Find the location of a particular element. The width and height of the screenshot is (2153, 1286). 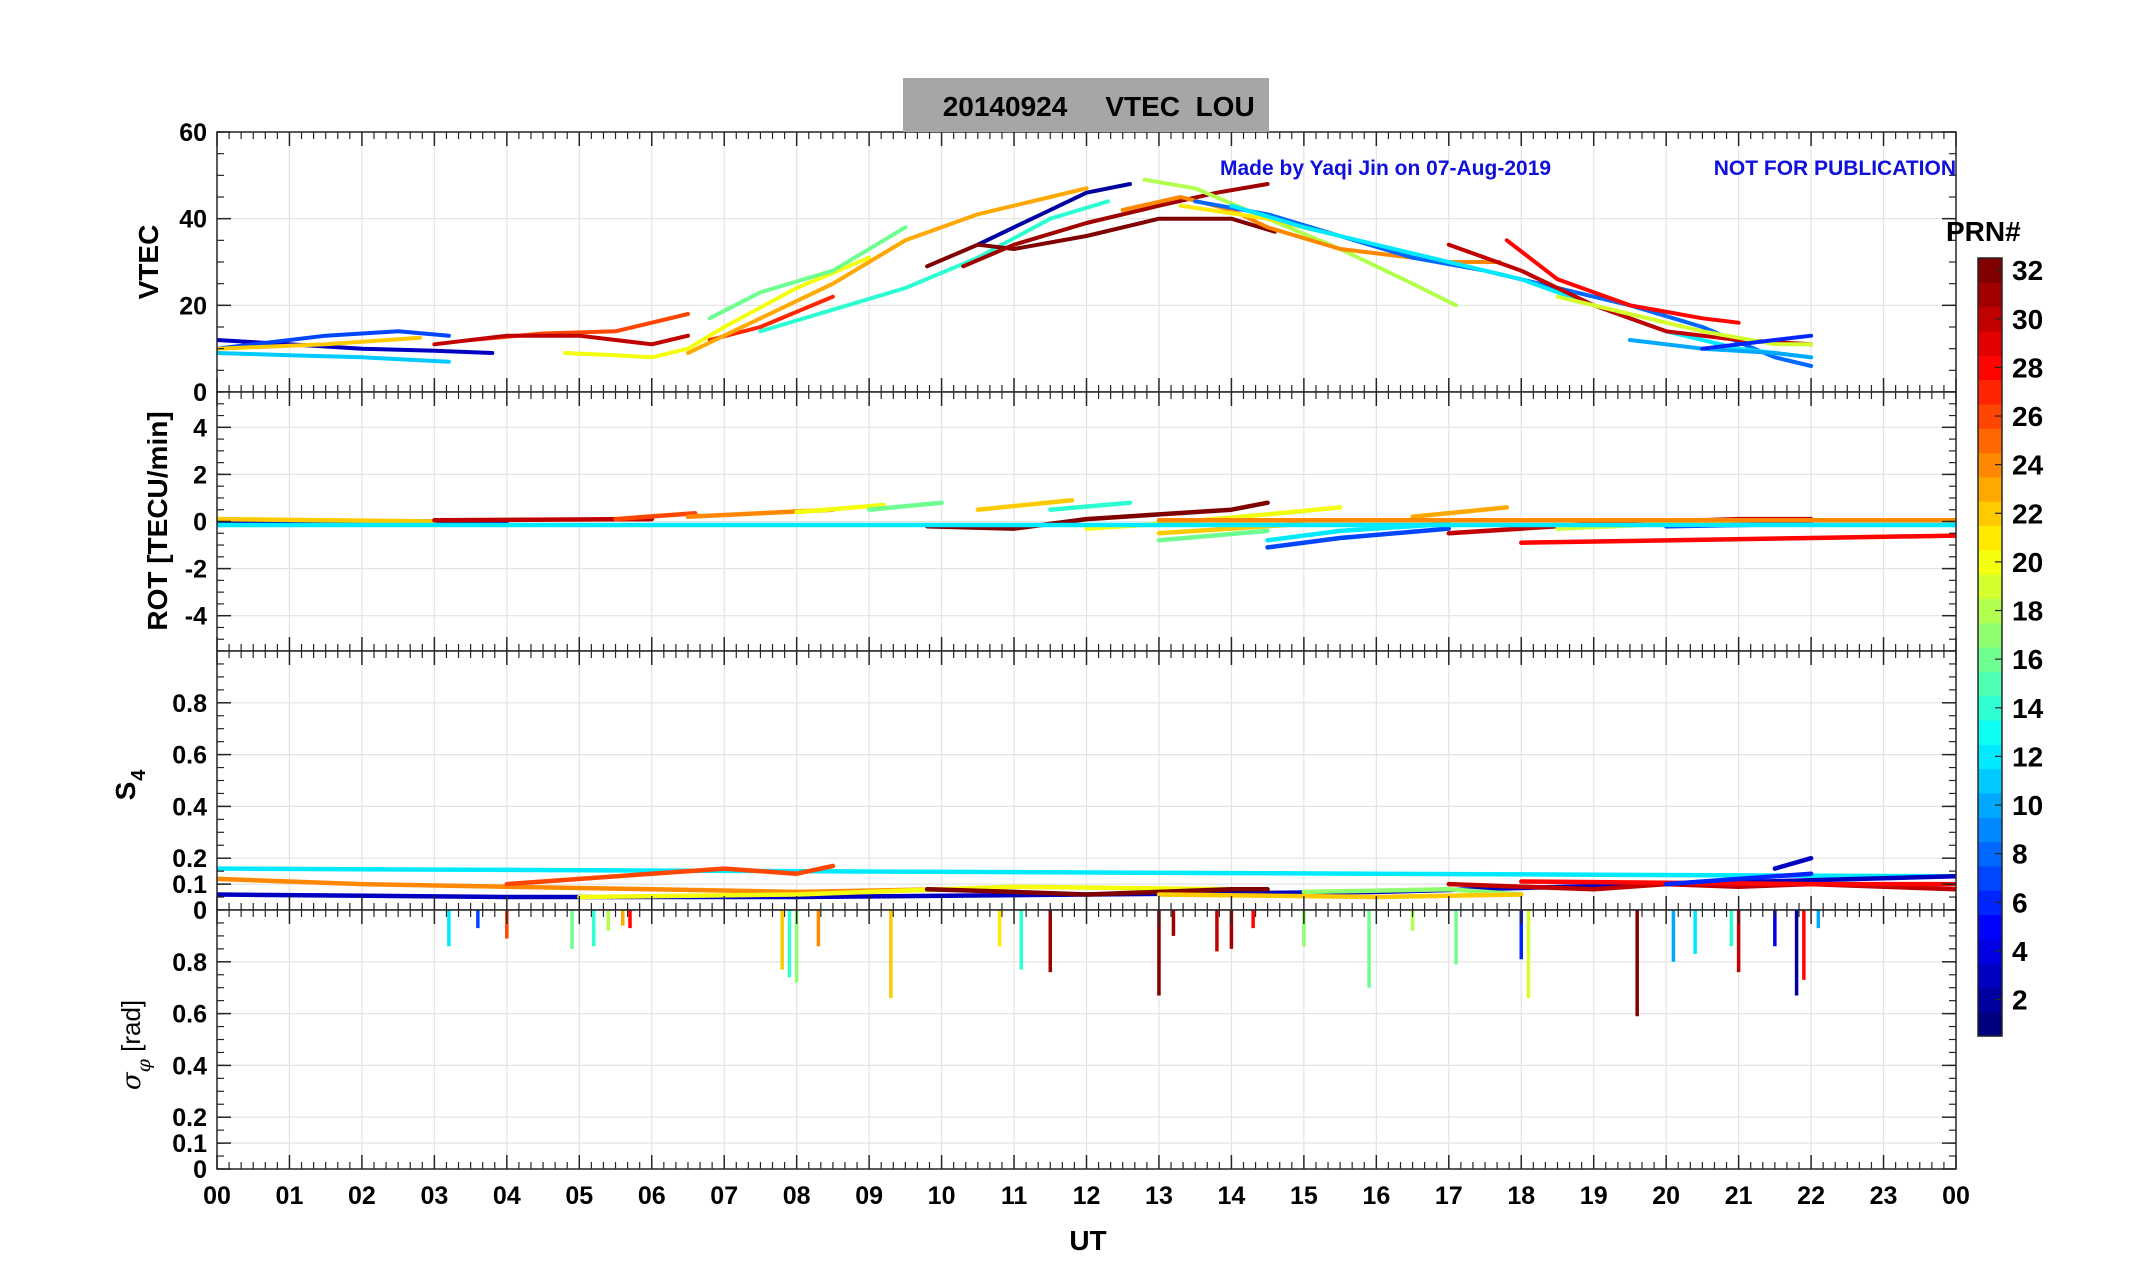

x-tick-label: 08 is located at coordinates (797, 1196).